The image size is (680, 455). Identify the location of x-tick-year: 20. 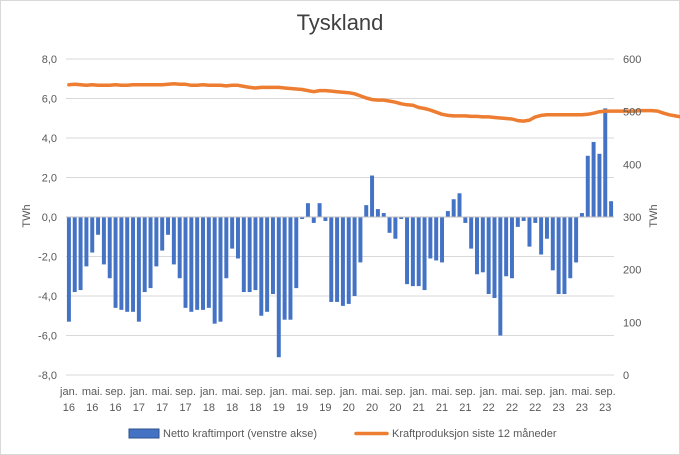
(349, 408).